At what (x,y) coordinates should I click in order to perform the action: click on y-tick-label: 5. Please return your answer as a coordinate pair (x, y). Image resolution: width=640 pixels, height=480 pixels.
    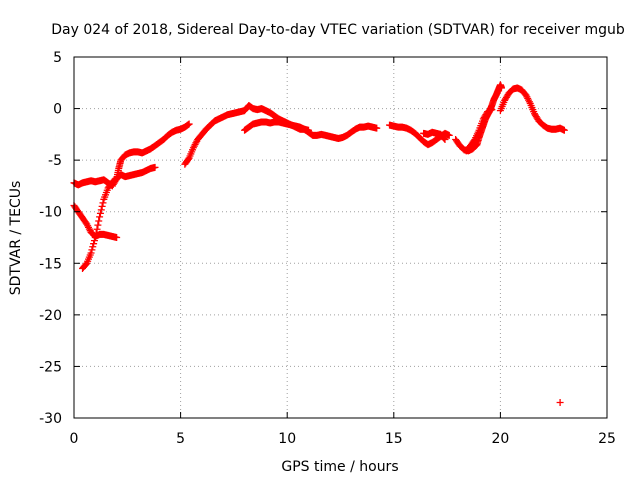
    Looking at the image, I should click on (57, 58).